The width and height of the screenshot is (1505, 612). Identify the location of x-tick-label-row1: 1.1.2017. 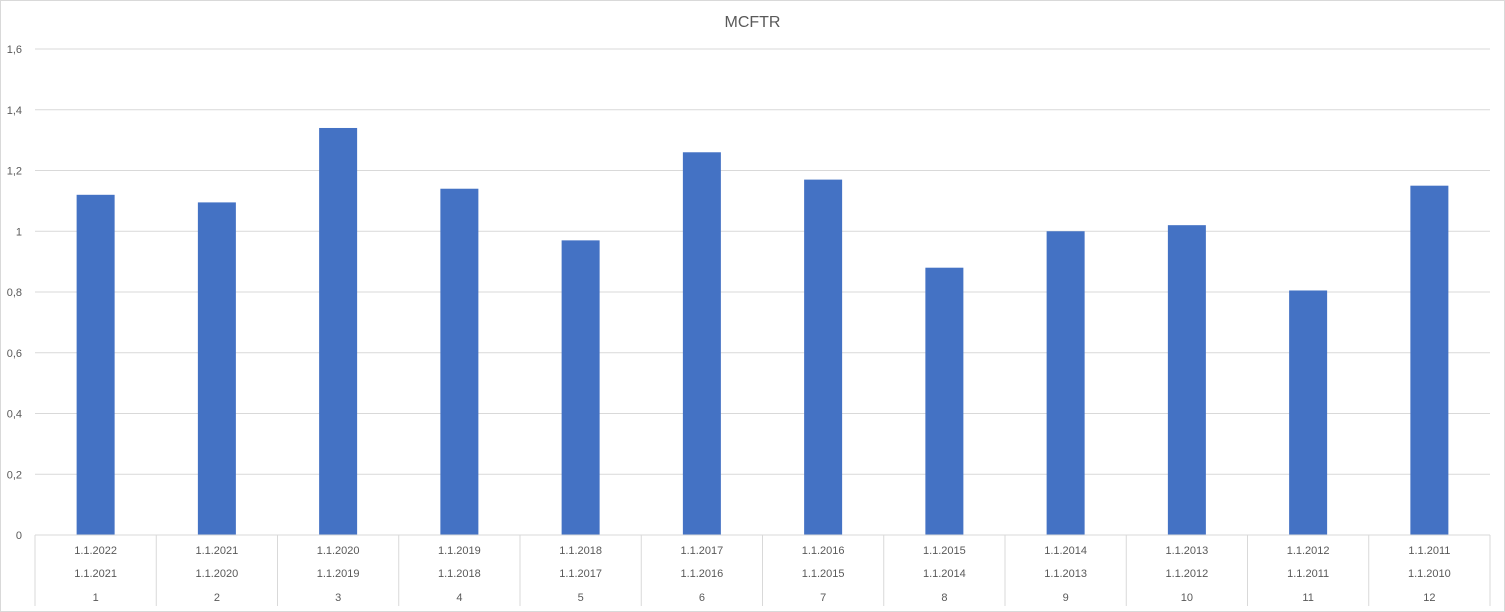
(701, 551).